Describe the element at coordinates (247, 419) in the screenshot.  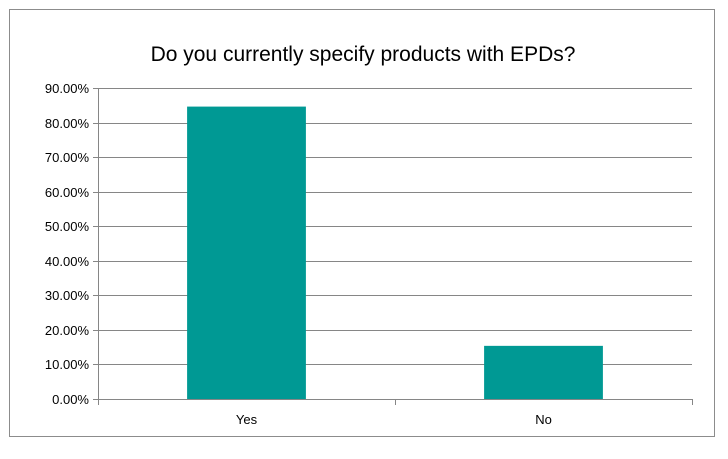
I see `x-tick-label: Yes` at that location.